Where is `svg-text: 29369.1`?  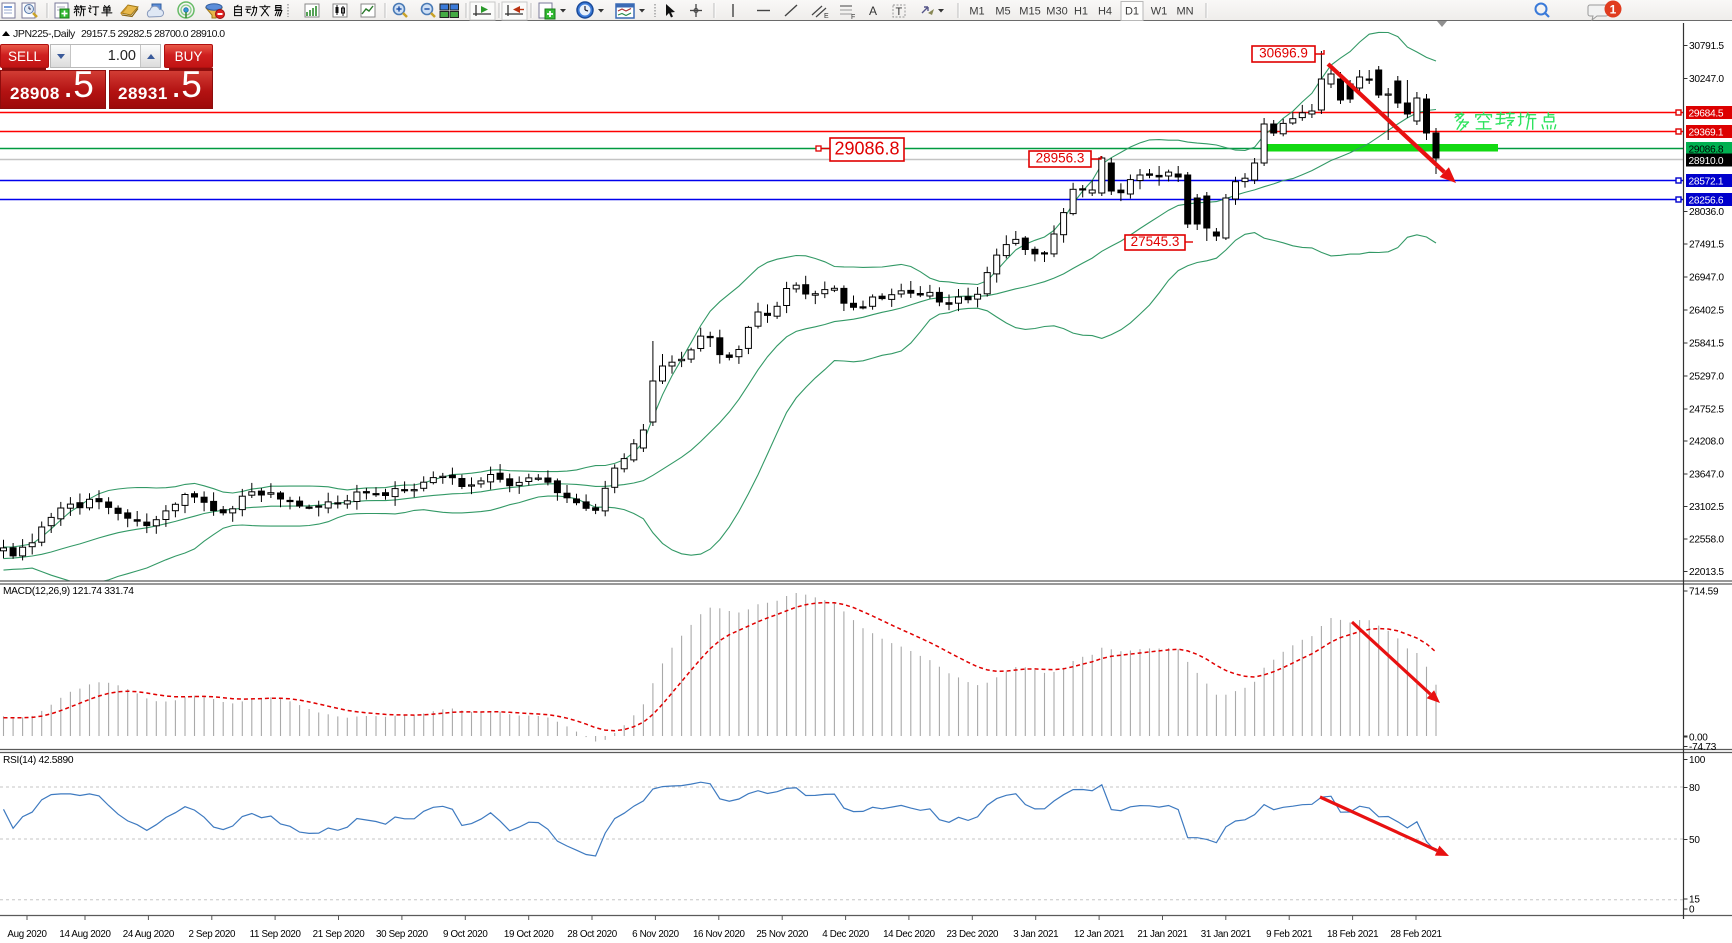
svg-text: 29369.1 is located at coordinates (1706, 133).